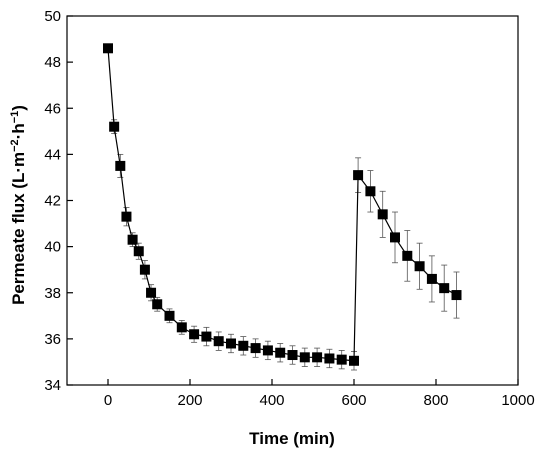 This screenshot has width=550, height=455. I want to click on x-tick-label-1: 200, so click(189, 400).